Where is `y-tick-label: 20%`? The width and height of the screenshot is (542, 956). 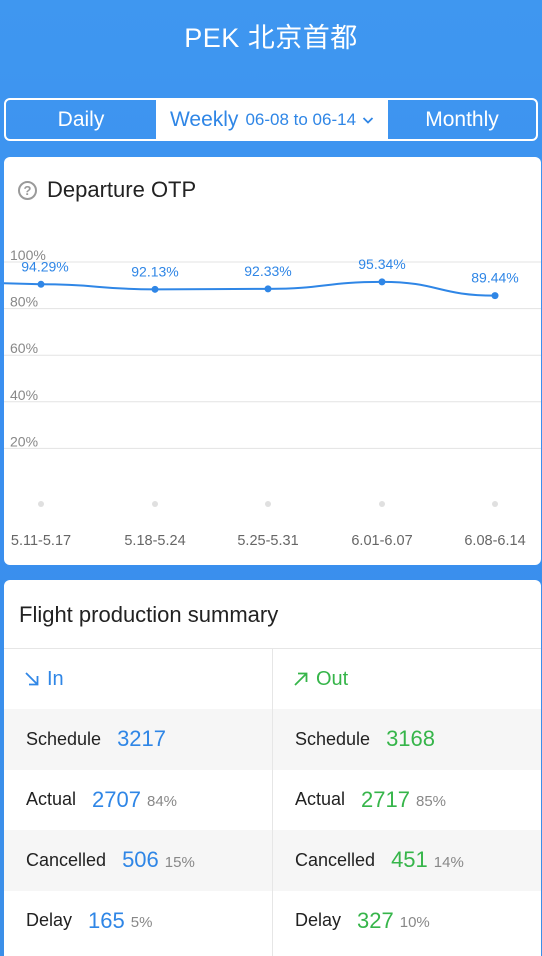
y-tick-label: 20% is located at coordinates (24, 441).